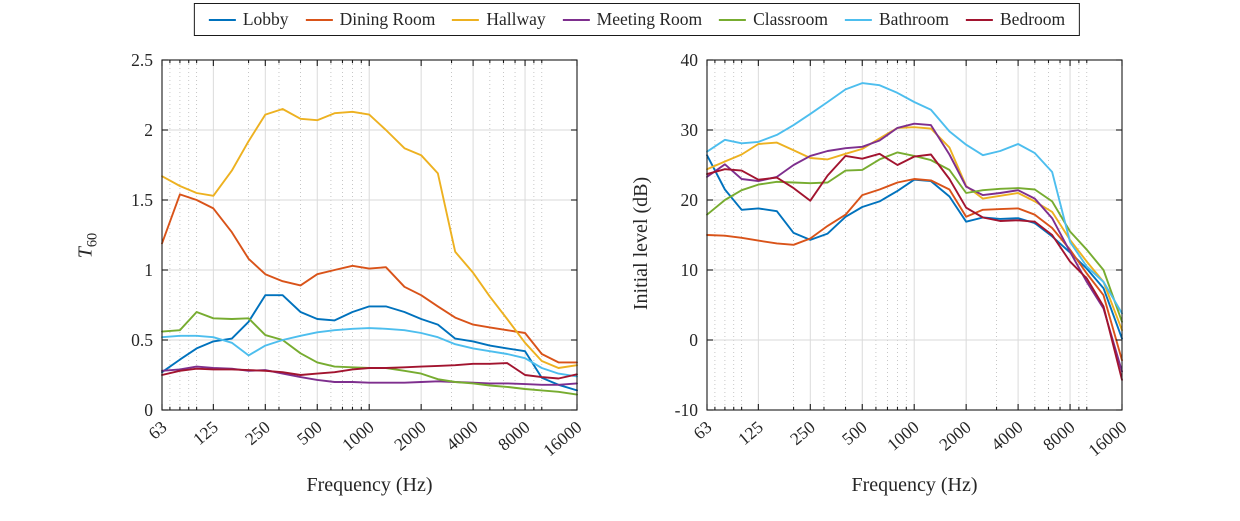  Describe the element at coordinates (690, 270) in the screenshot. I see `y-tick-label: 10` at that location.